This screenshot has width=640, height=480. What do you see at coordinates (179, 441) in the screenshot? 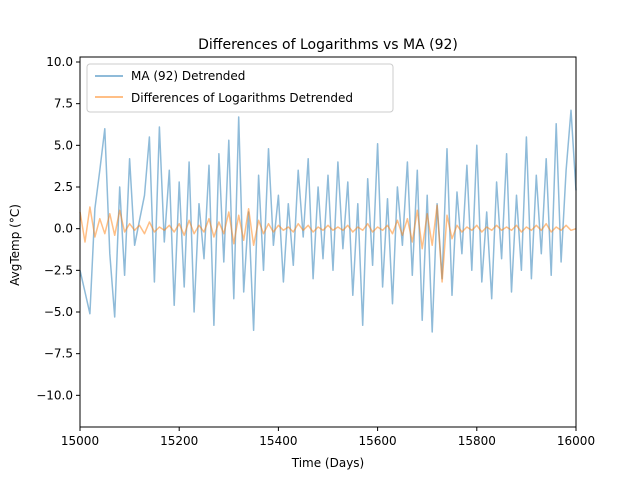
I see `x-tick-label: 15200` at bounding box center [179, 441].